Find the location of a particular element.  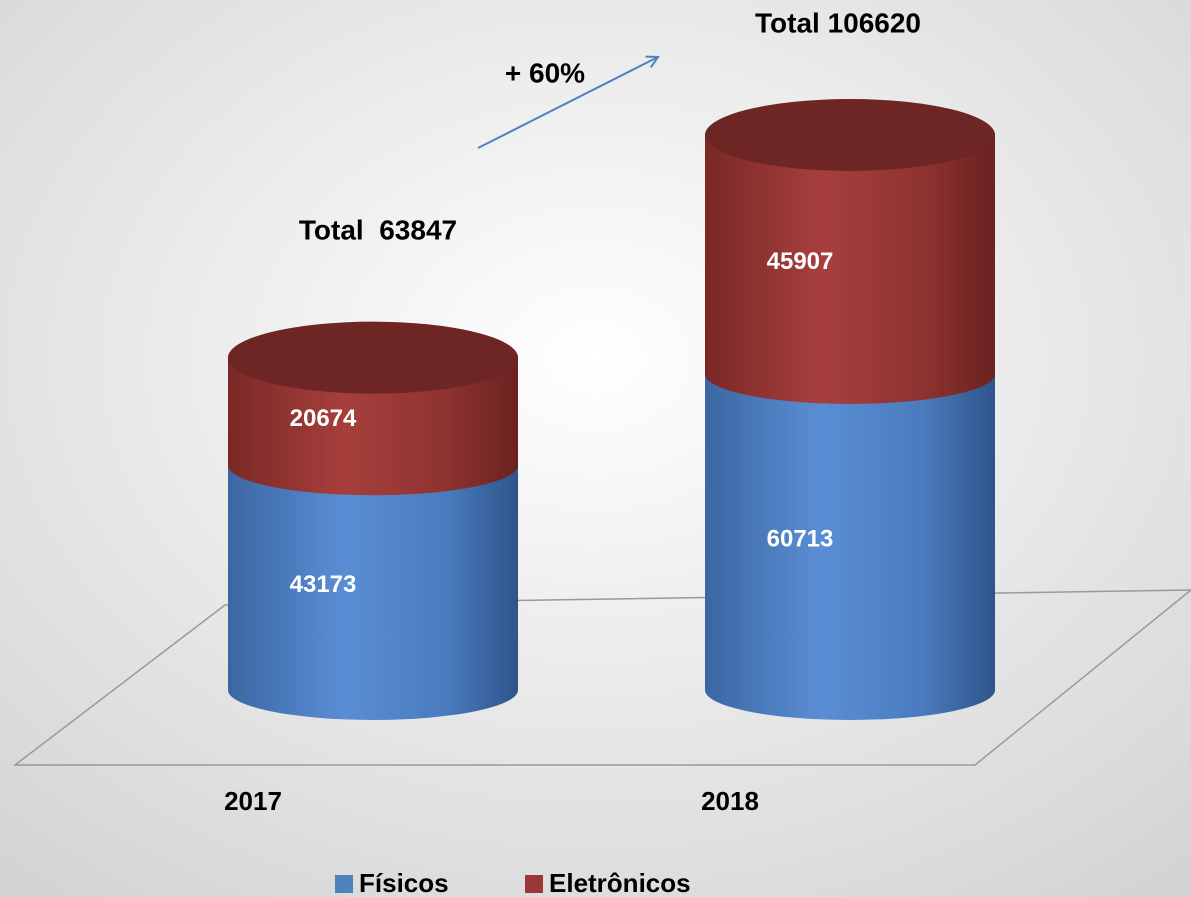

value-label: 60713 is located at coordinates (800, 538).